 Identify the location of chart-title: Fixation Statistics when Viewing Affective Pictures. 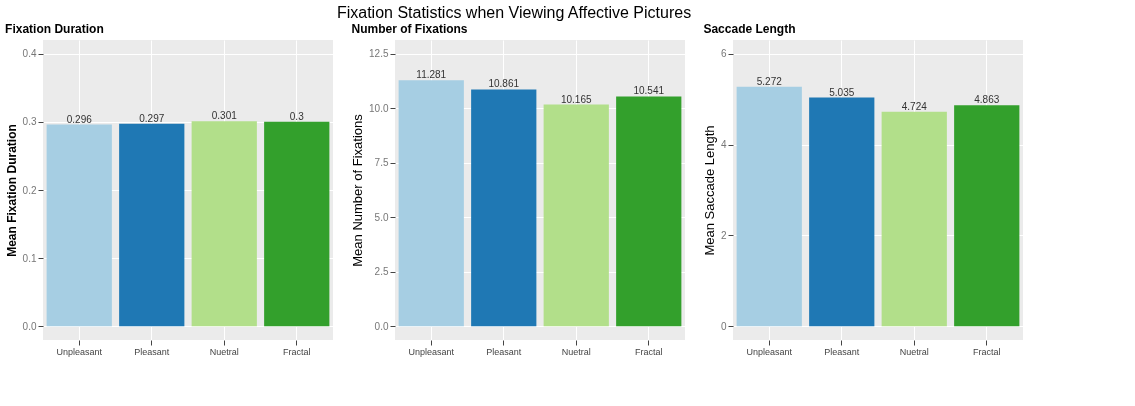
(514, 12).